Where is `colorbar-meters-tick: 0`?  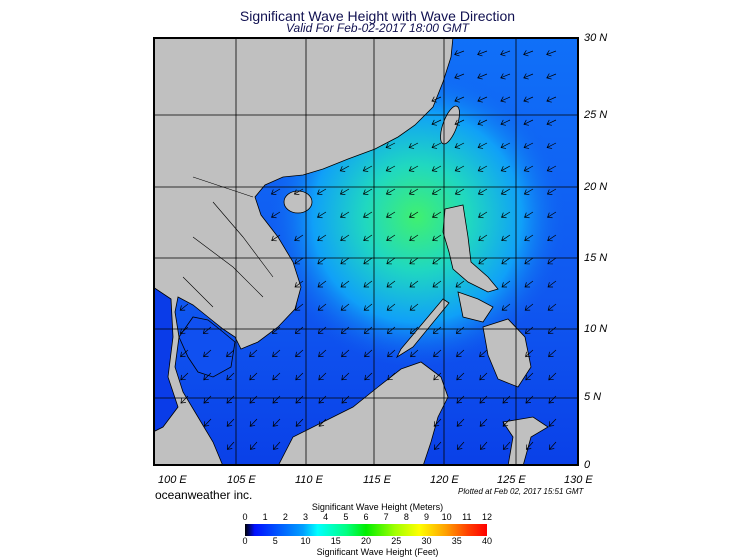
colorbar-meters-tick: 0 is located at coordinates (245, 517).